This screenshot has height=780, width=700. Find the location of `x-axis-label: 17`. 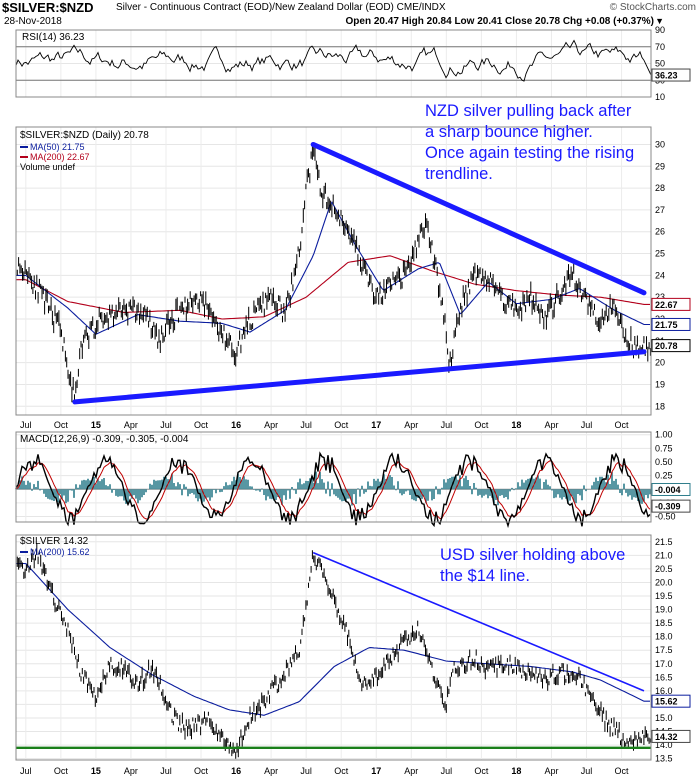

x-axis-label: 17 is located at coordinates (376, 425).